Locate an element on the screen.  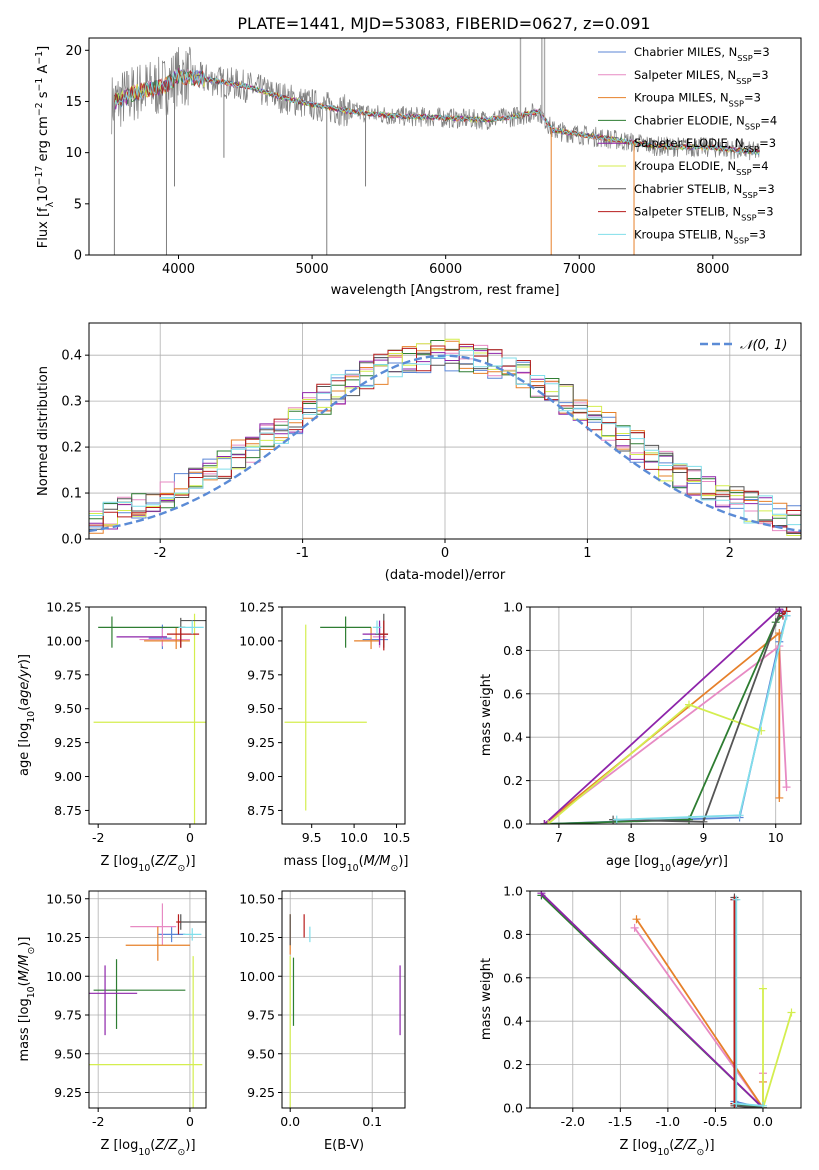
y-tick-label: 15 is located at coordinates (73, 102).